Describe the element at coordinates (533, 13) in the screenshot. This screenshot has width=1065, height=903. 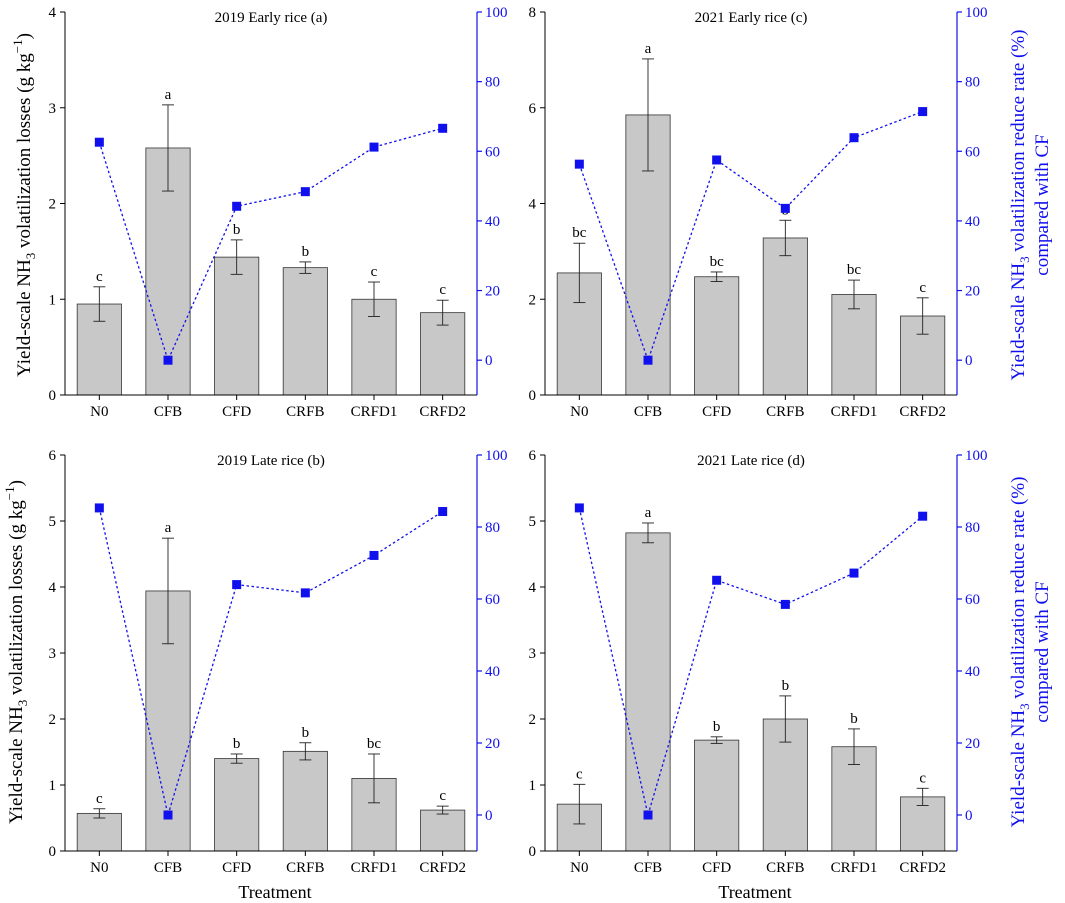
I see `left-y-tick-label: 8` at that location.